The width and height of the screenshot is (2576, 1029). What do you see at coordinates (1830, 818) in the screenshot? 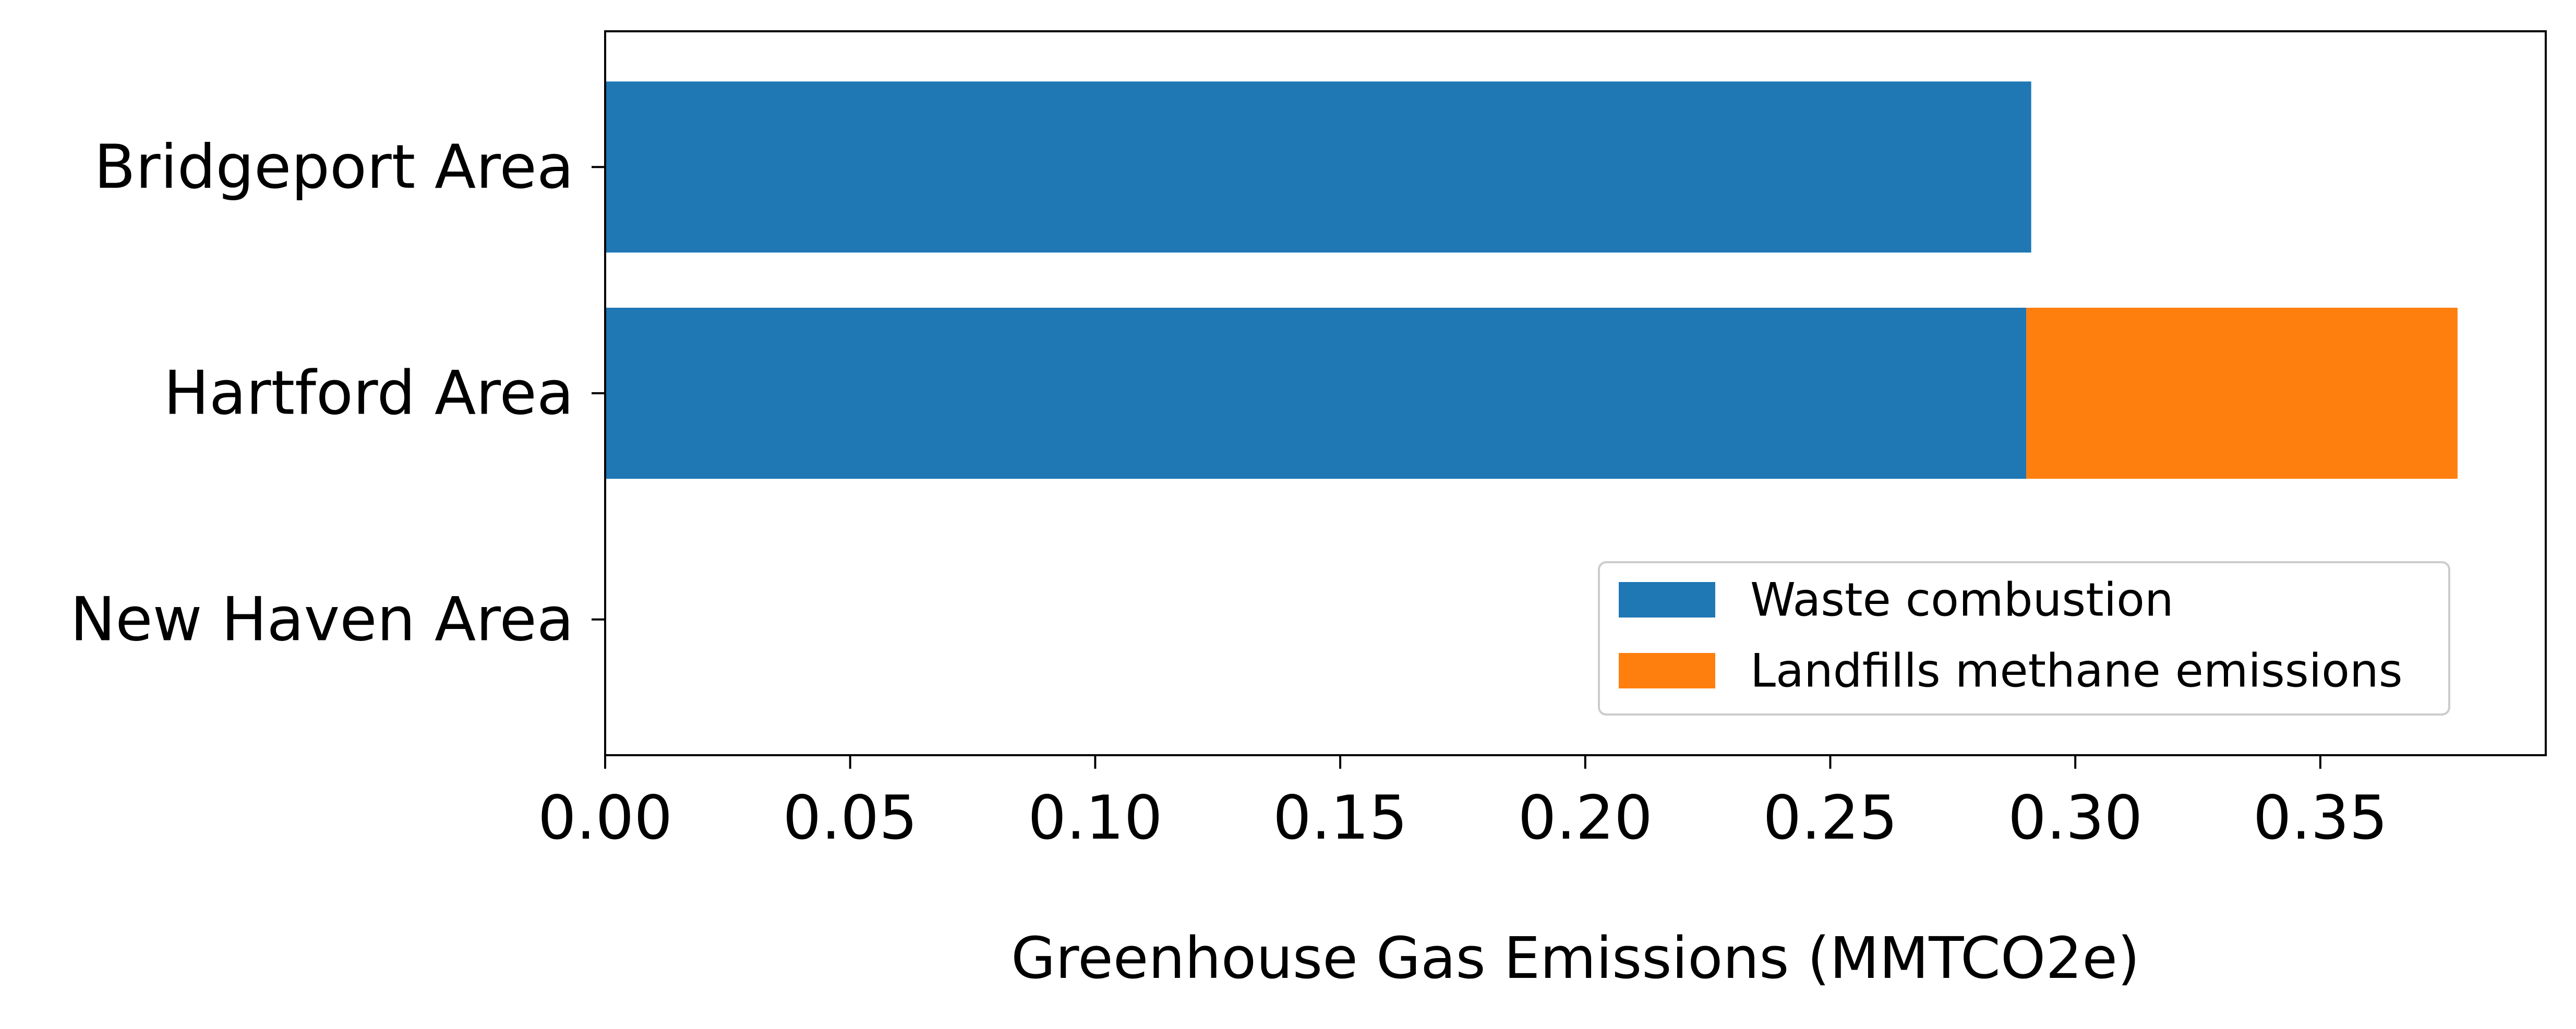
I see `x-tick-label: 0.25` at bounding box center [1830, 818].